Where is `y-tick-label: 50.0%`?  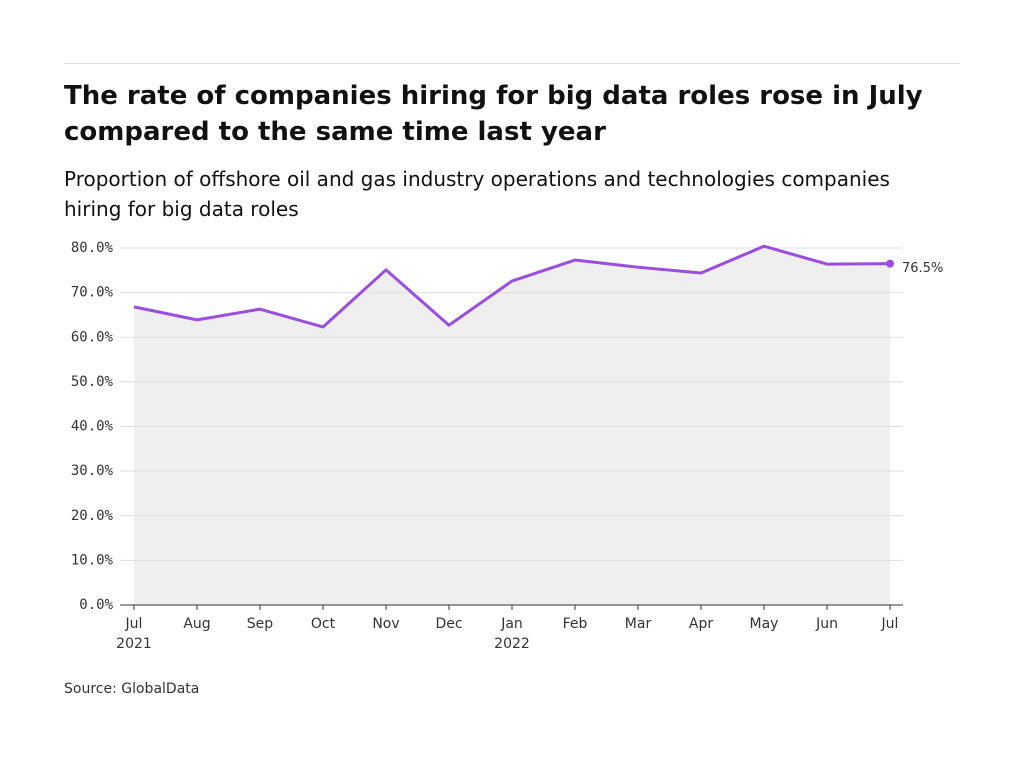
y-tick-label: 50.0% is located at coordinates (92, 382).